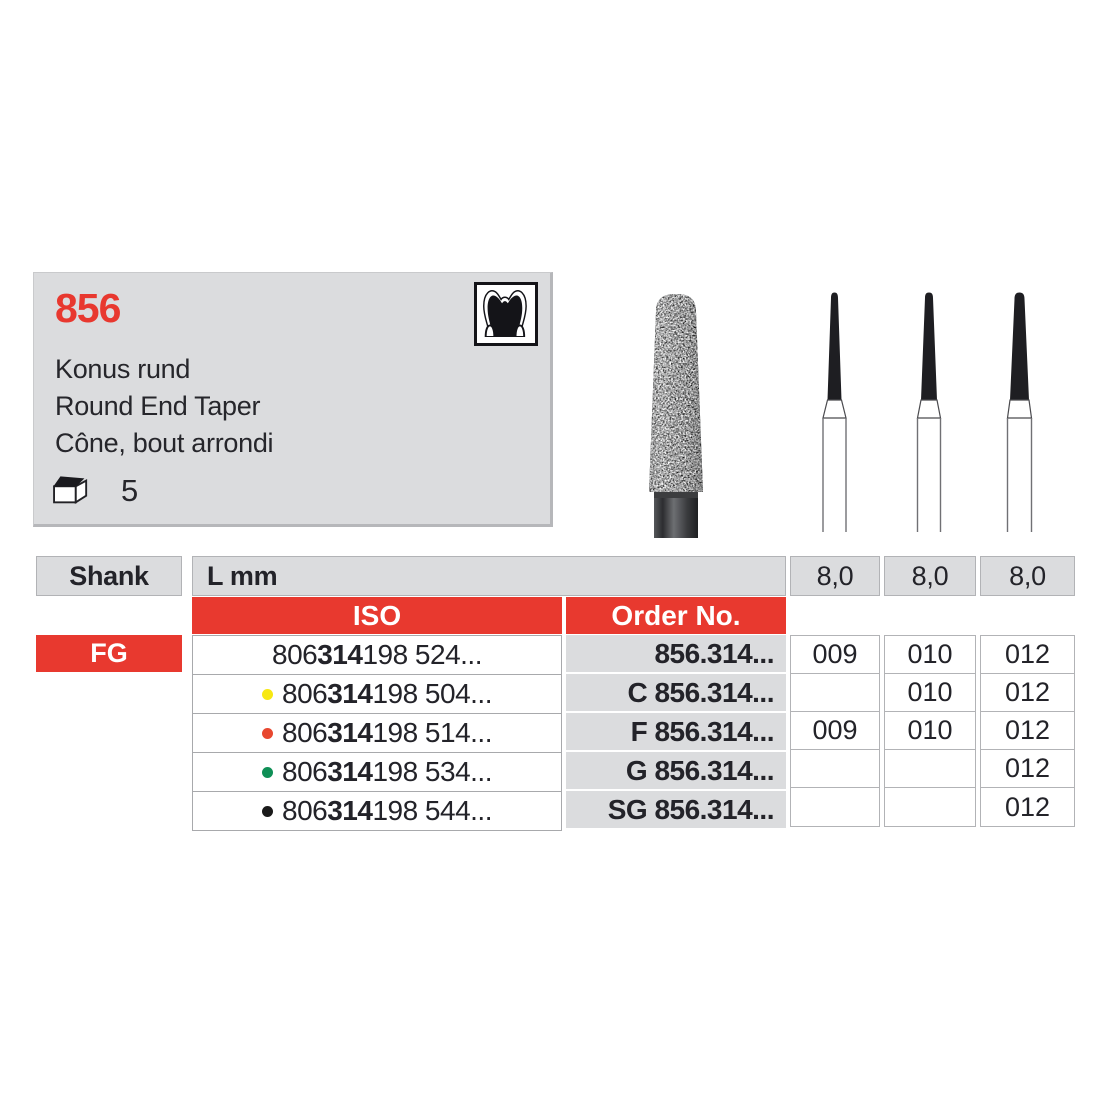 The image size is (1100, 1100). What do you see at coordinates (1027, 576) in the screenshot?
I see `length-value-3: 8,0` at bounding box center [1027, 576].